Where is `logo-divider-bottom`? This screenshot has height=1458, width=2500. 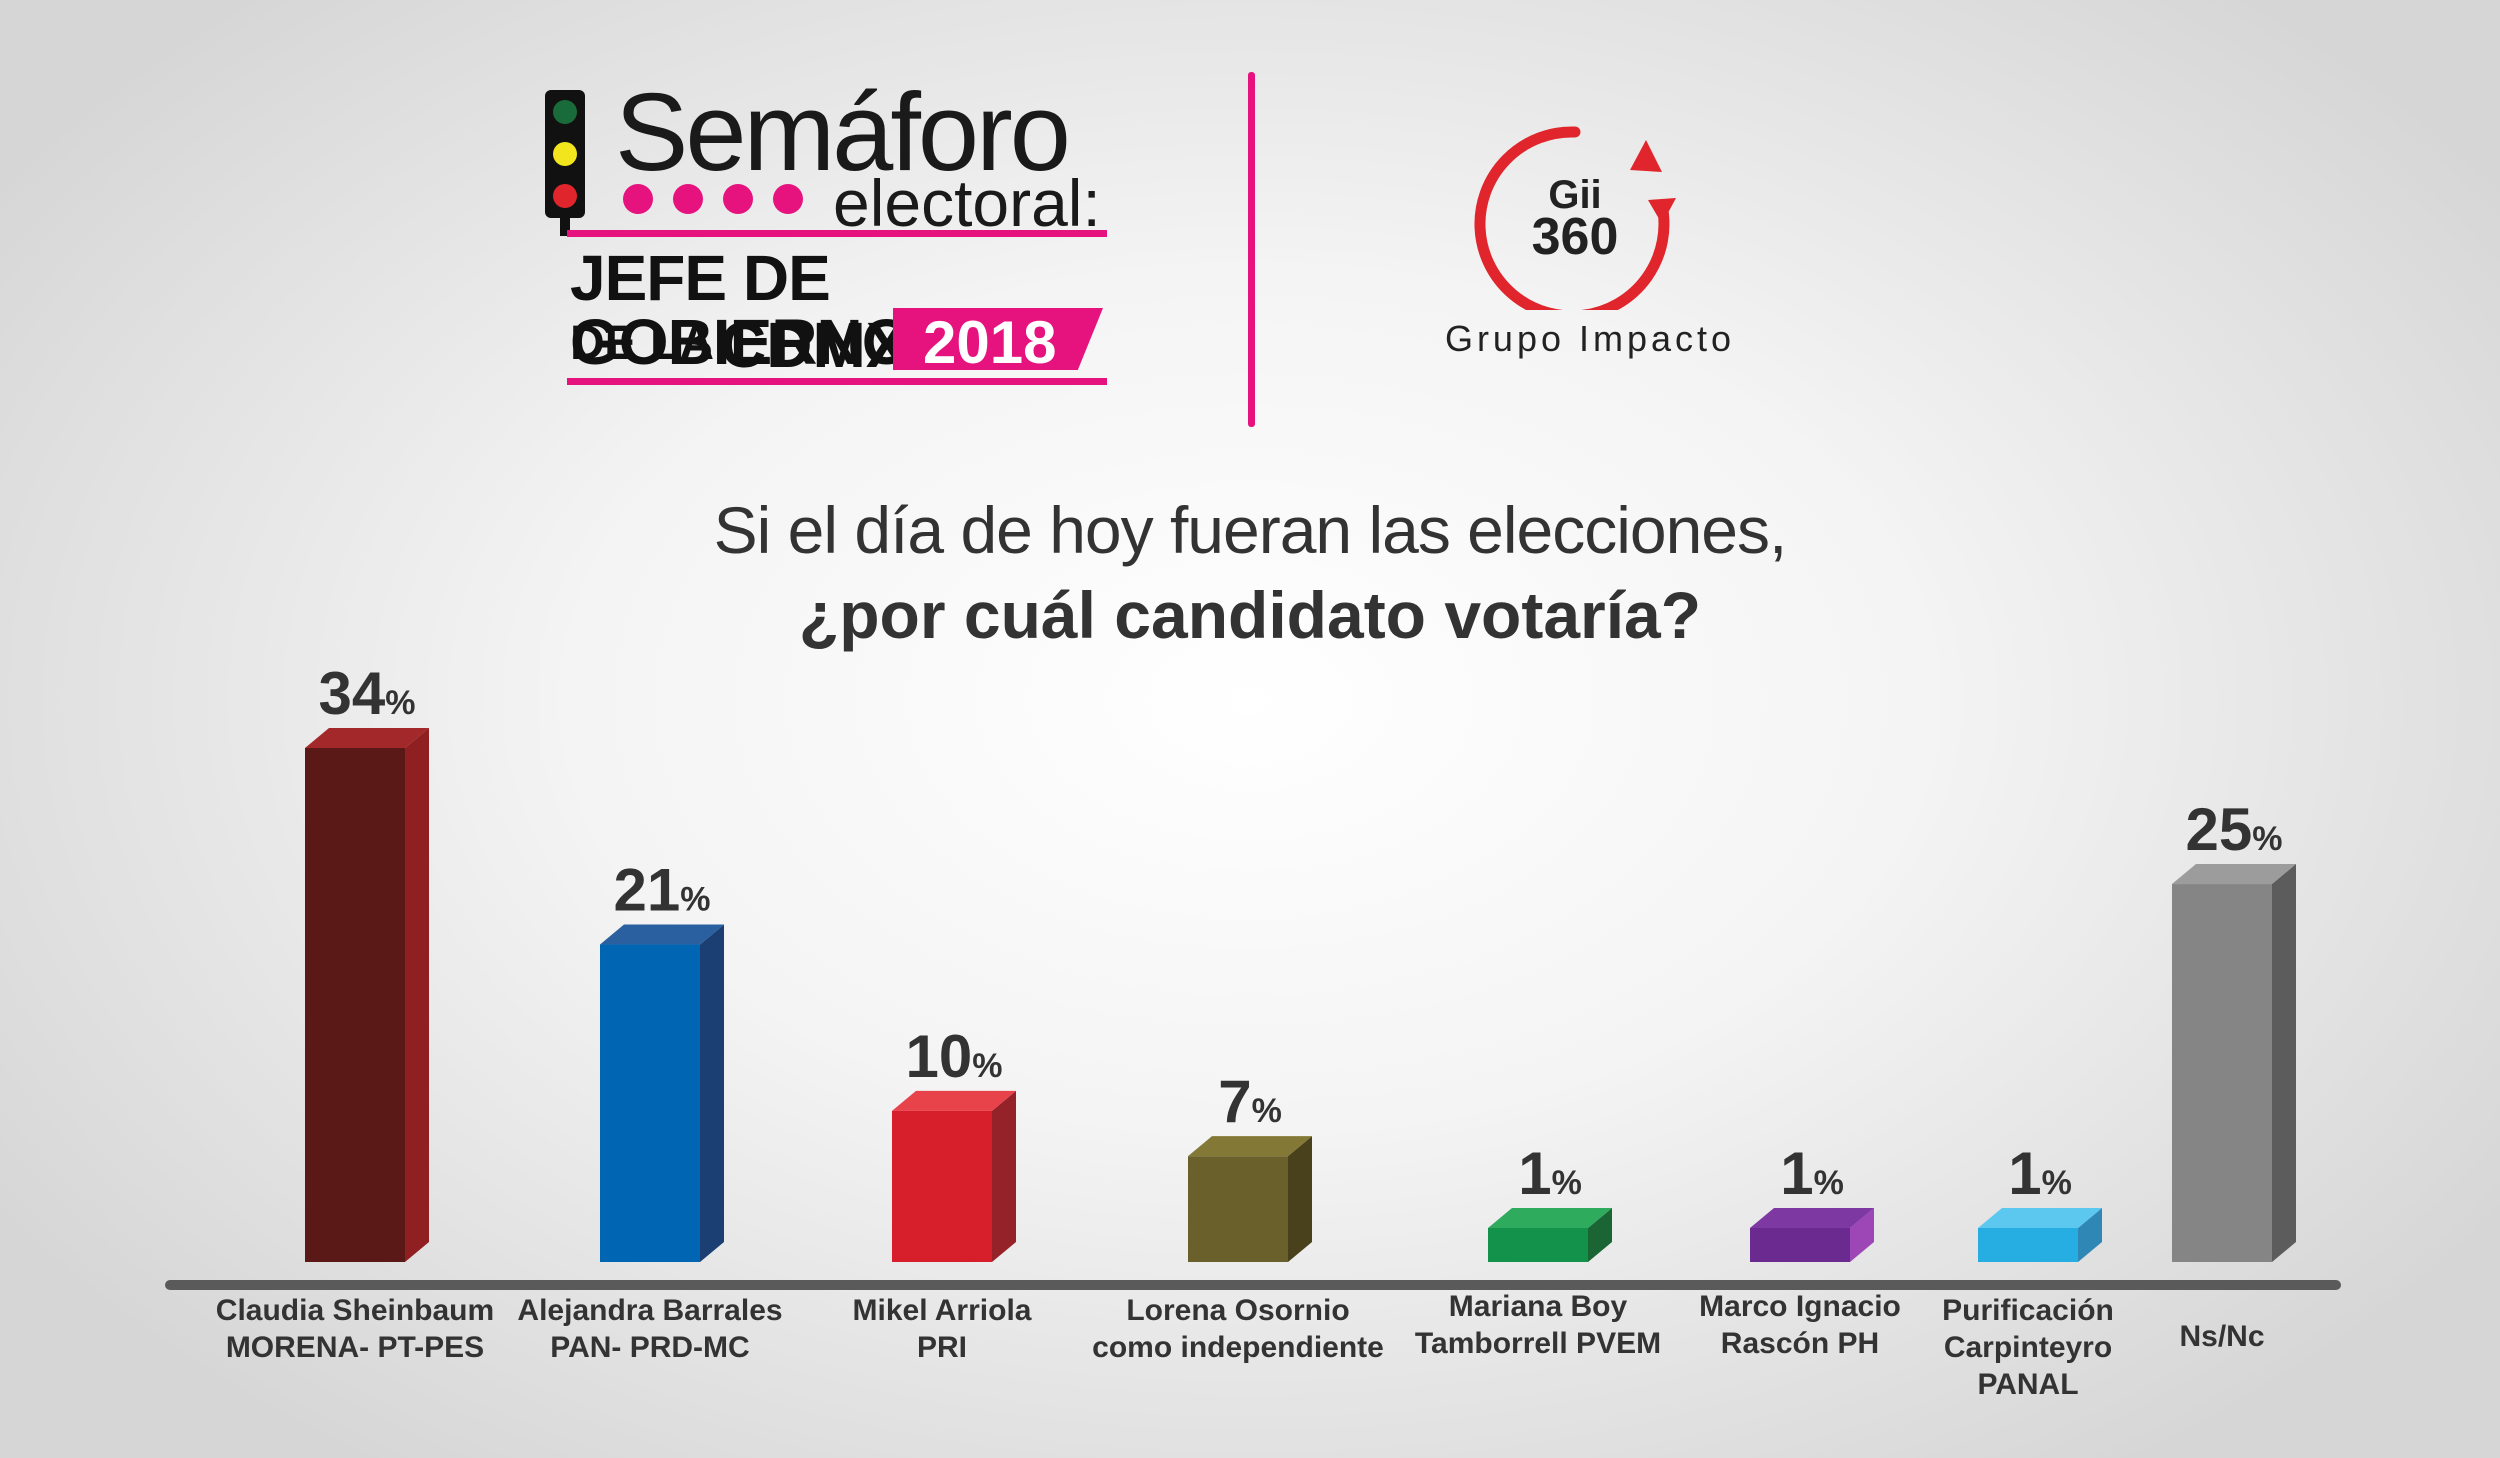
logo-divider-bottom is located at coordinates (837, 381).